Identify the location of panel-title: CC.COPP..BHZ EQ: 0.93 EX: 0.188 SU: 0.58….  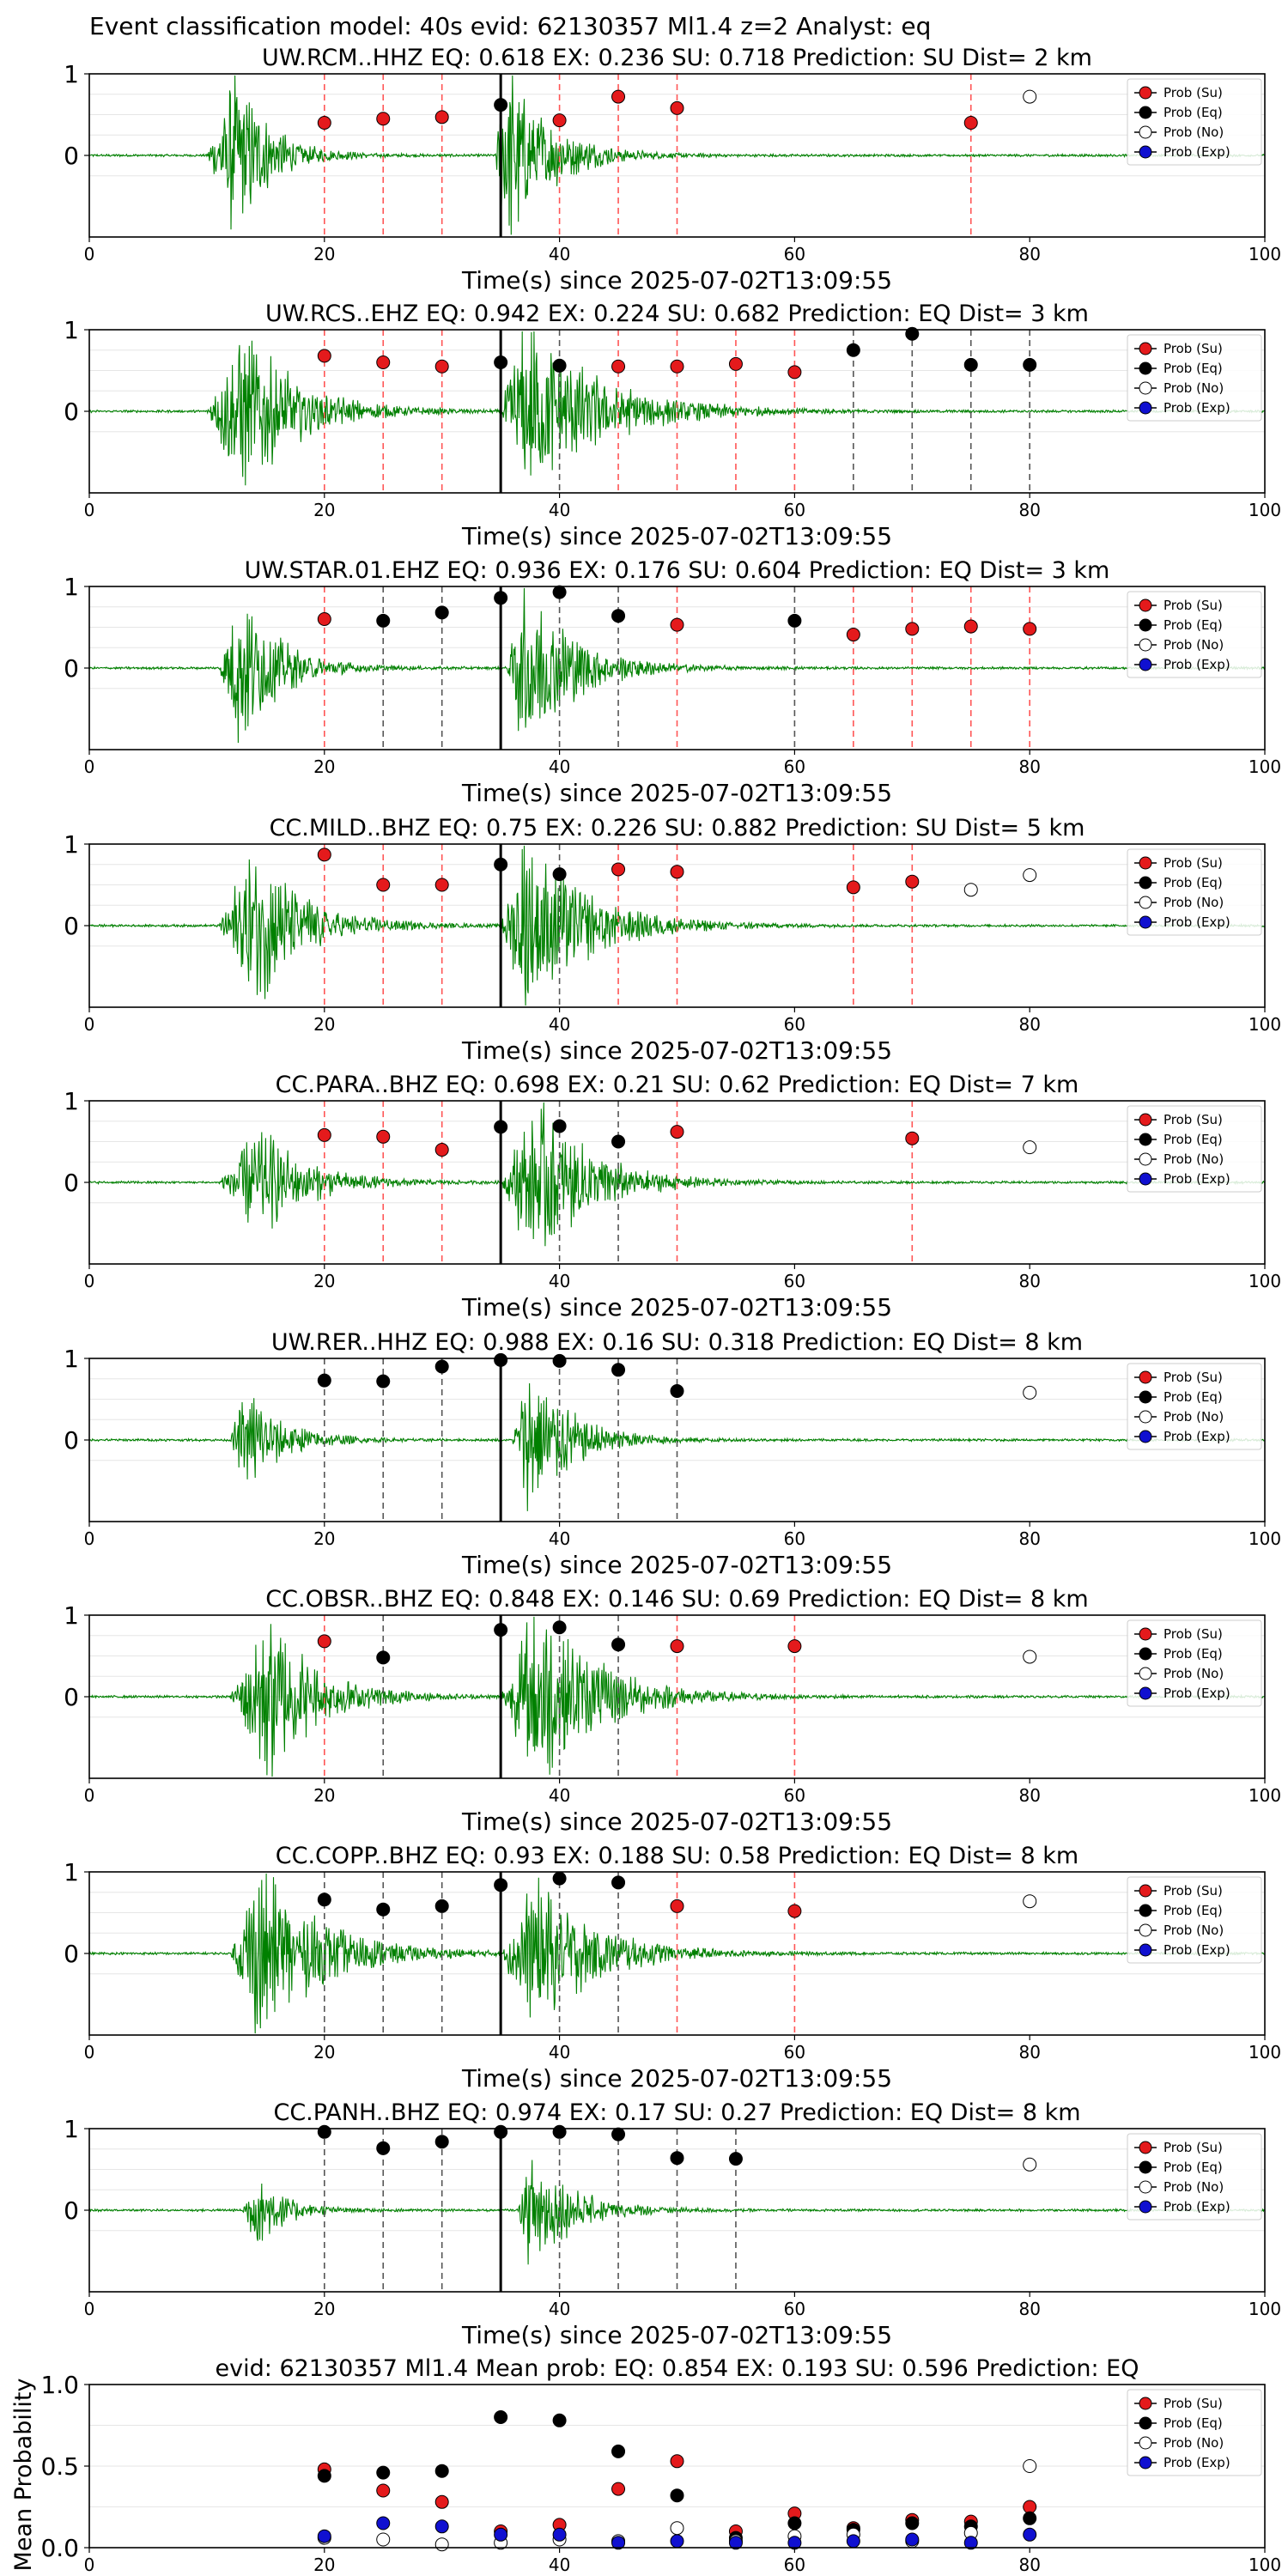
(677, 1856).